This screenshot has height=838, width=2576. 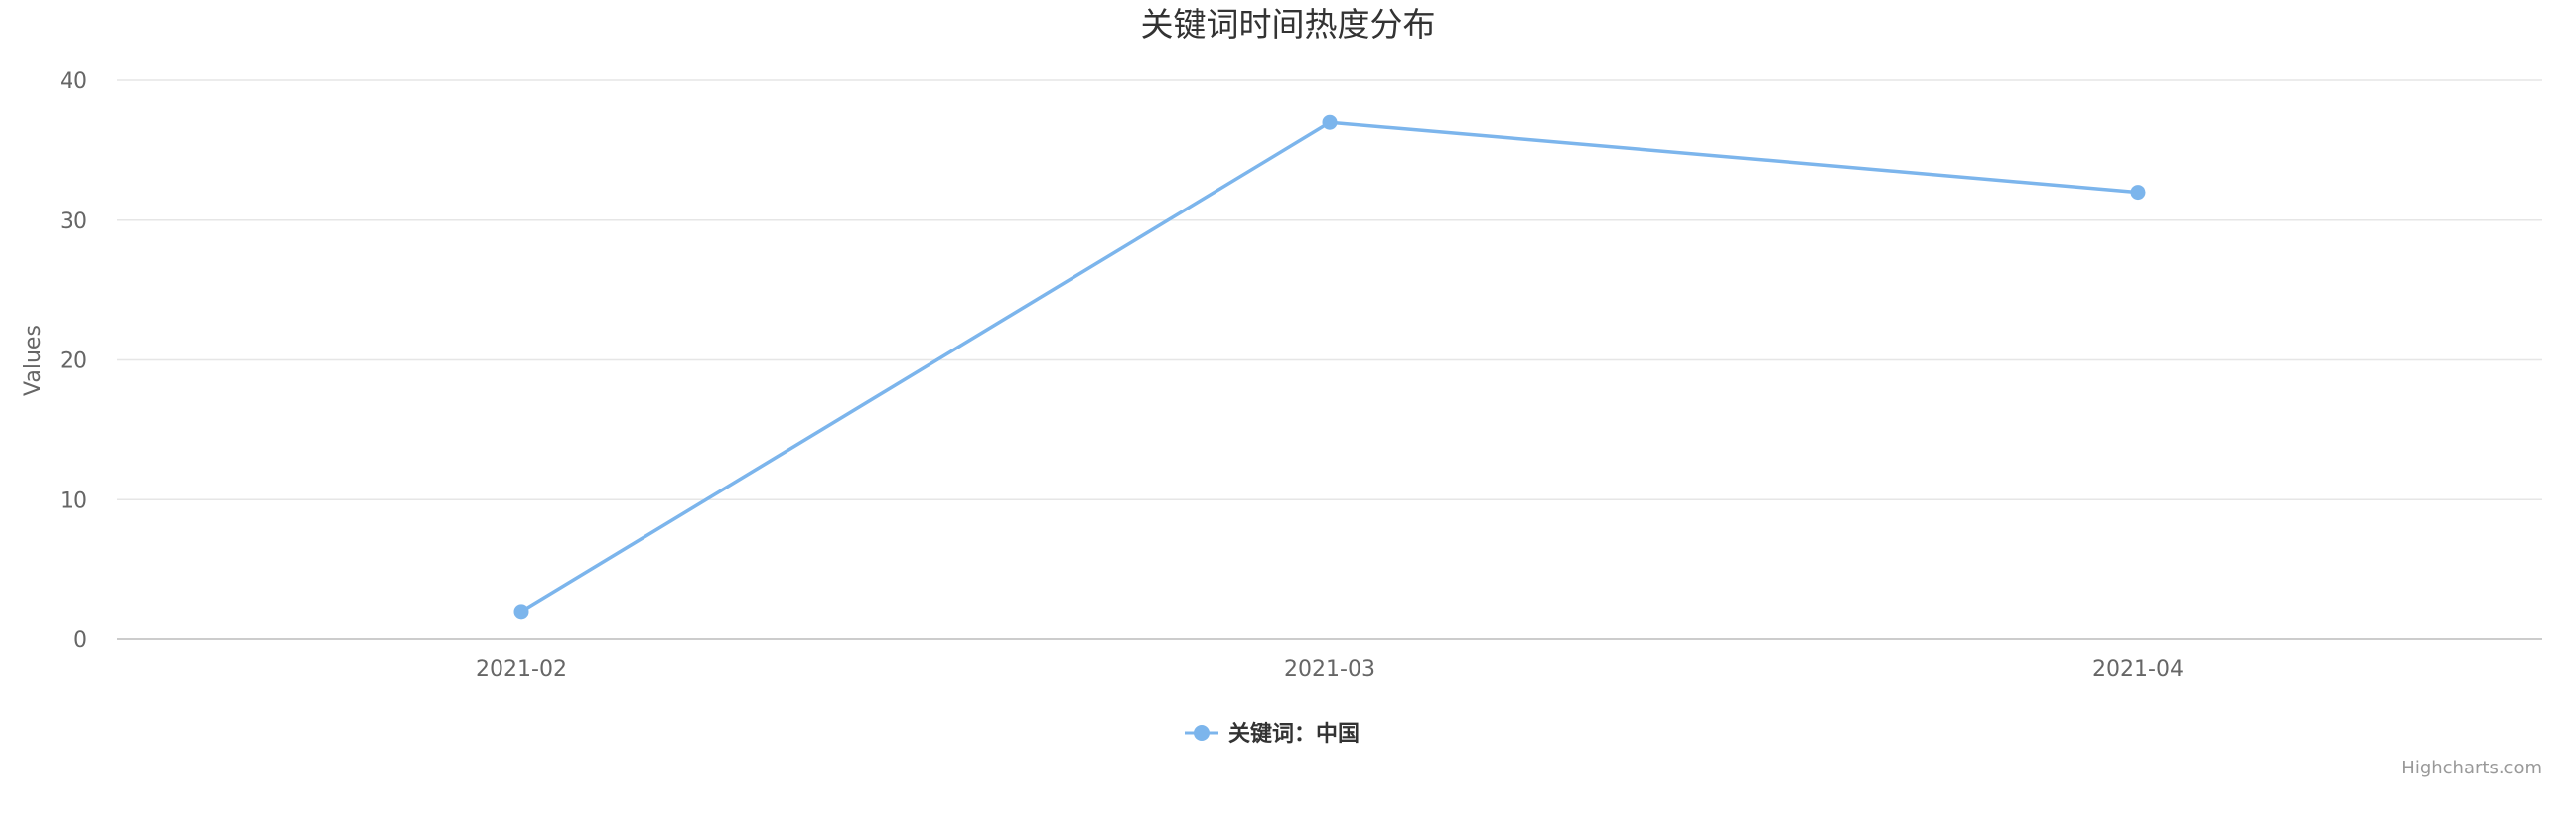 What do you see at coordinates (74, 222) in the screenshot?
I see `y-tick-label: 30` at bounding box center [74, 222].